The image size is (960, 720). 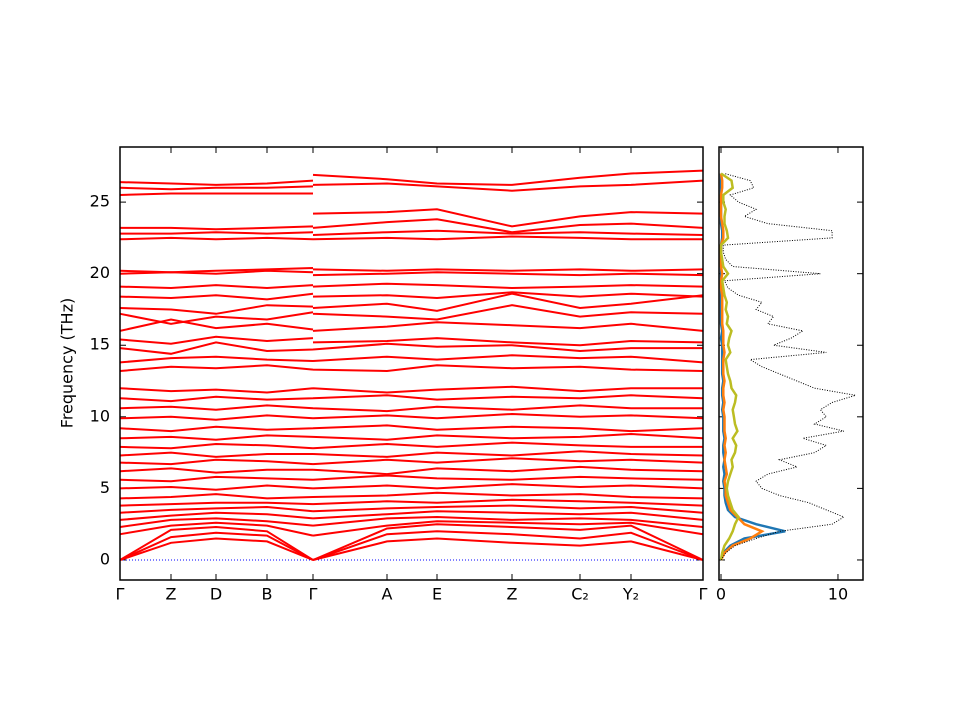 What do you see at coordinates (100, 272) in the screenshot?
I see `y-tick-label: 20` at bounding box center [100, 272].